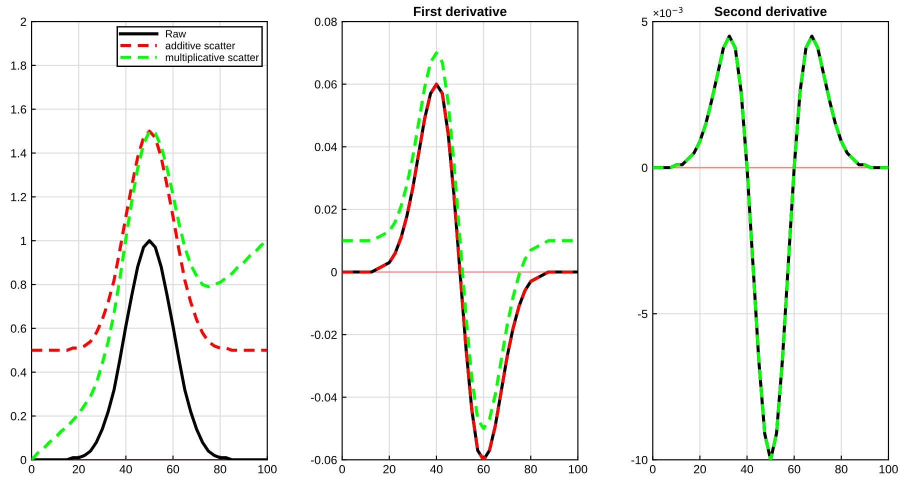  Describe the element at coordinates (668, 12) in the screenshot. I see `text: ×10$^{−3}$` at that location.